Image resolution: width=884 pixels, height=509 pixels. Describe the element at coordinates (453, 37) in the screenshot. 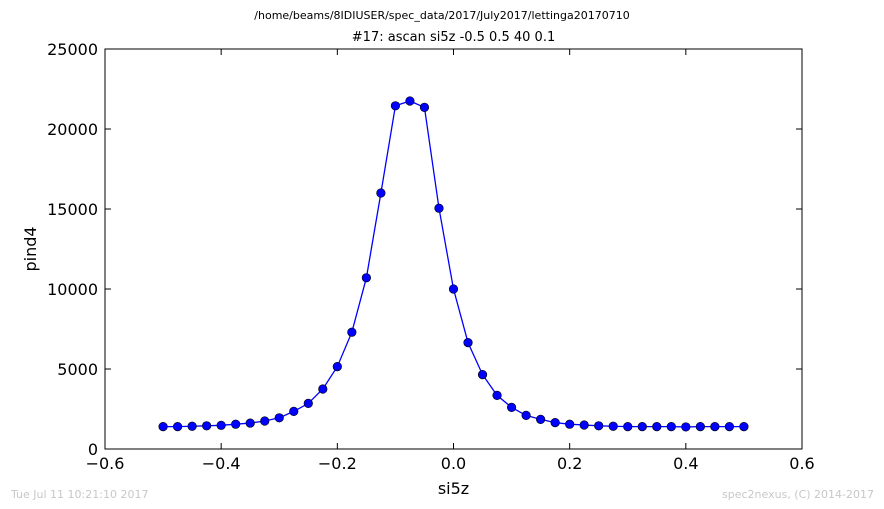

I see `chart-title: #17: ascan si5z -0.5 0.5 40 0.1` at that location.